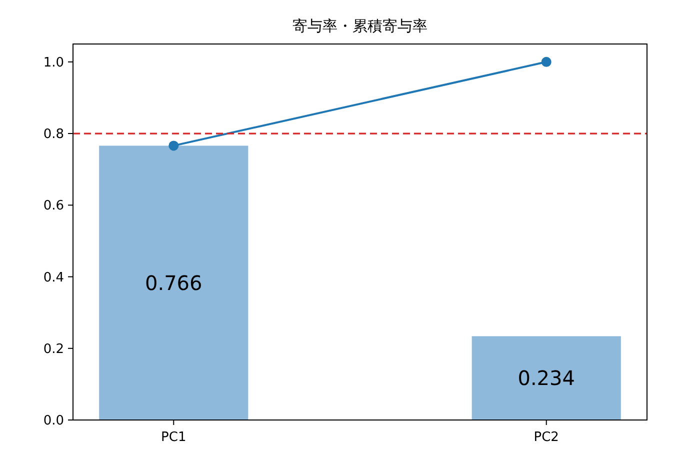 Image resolution: width=678 pixels, height=469 pixels. What do you see at coordinates (53, 134) in the screenshot?
I see `y-tick-label: 0.8` at bounding box center [53, 134].